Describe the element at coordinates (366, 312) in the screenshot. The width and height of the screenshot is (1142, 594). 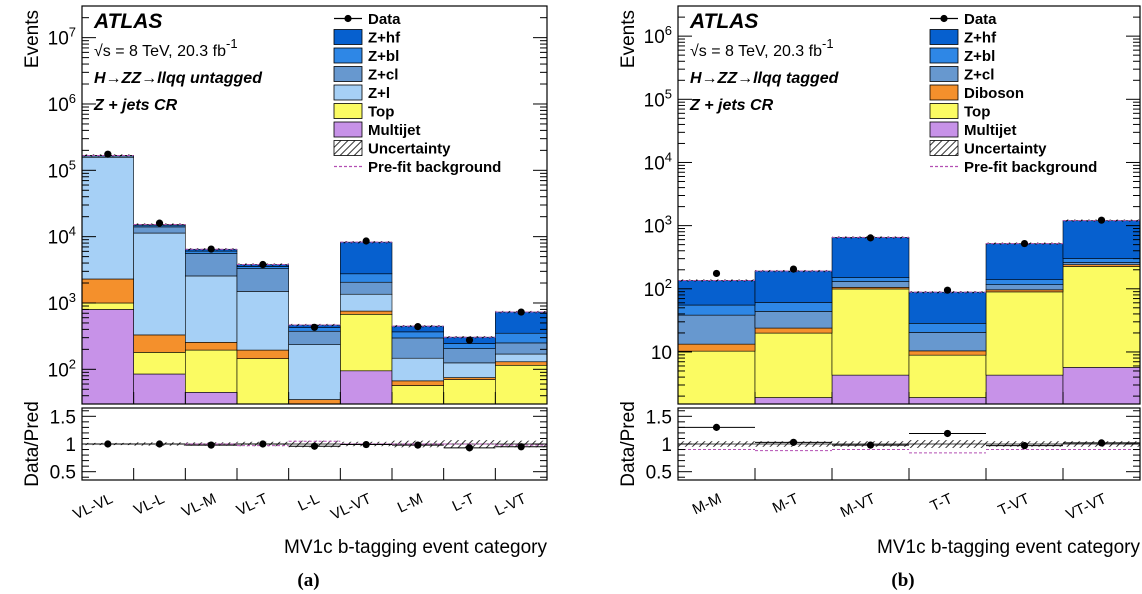
I see `bar-diboson-vl-vt` at that location.